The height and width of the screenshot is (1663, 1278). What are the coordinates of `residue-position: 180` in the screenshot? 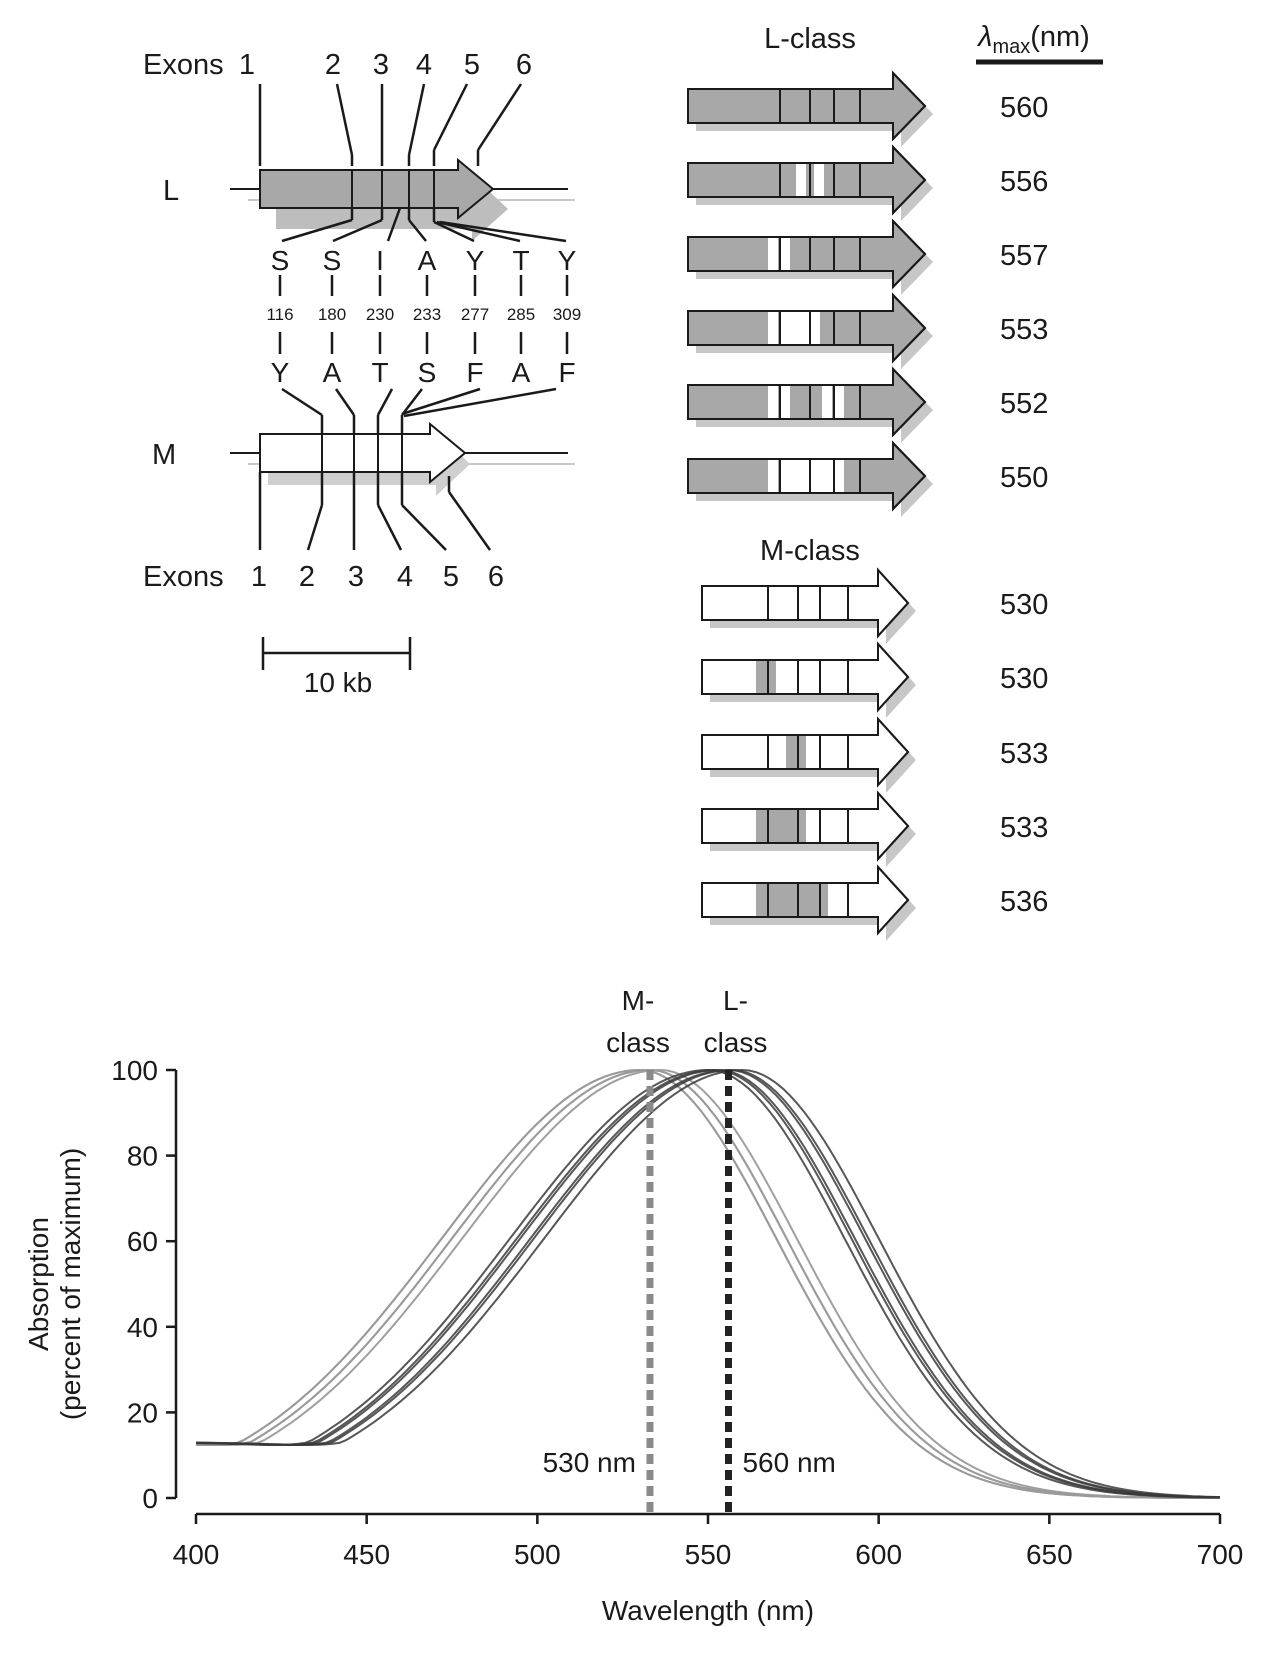 It's located at (332, 314).